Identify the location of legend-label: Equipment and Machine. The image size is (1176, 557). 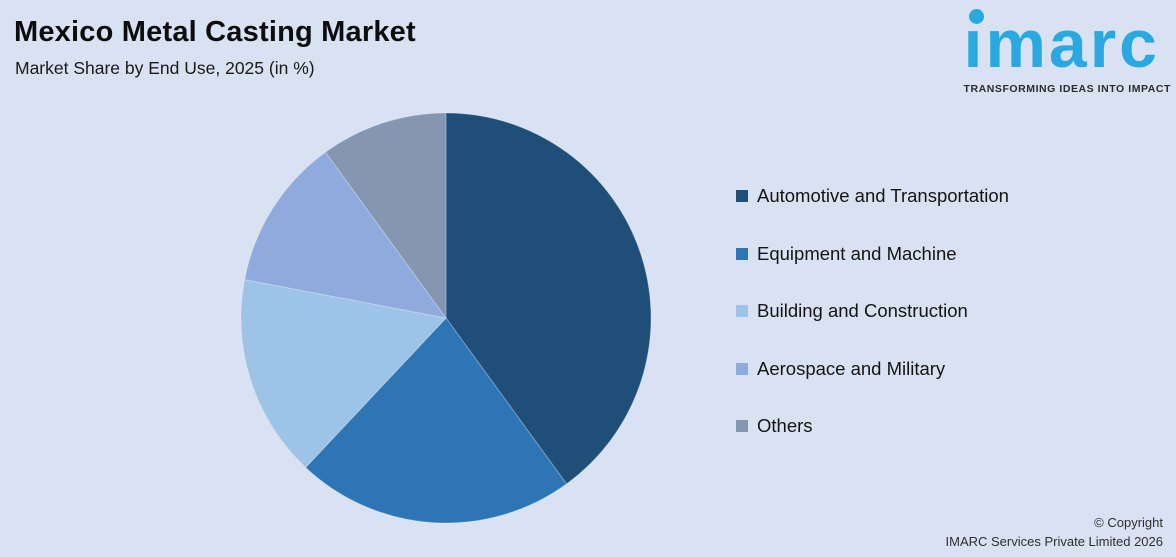
(857, 253).